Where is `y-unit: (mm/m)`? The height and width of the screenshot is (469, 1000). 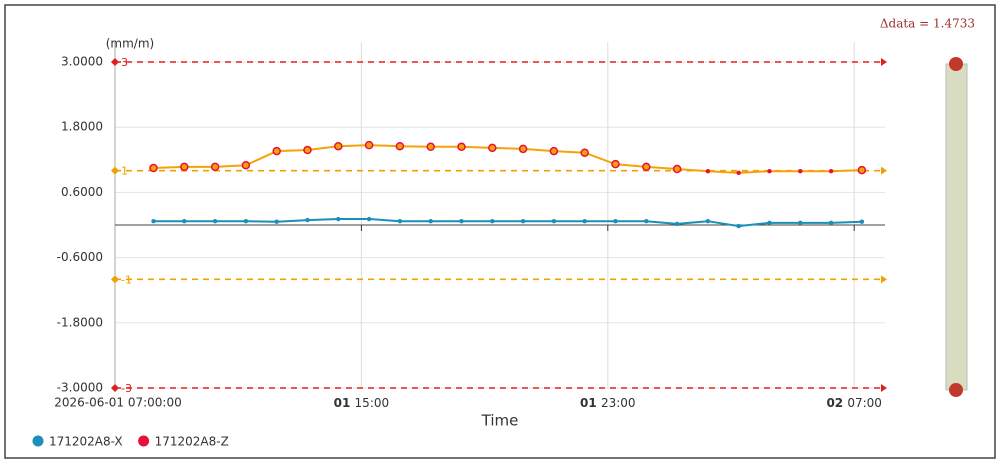 y-unit: (mm/m) is located at coordinates (130, 44).